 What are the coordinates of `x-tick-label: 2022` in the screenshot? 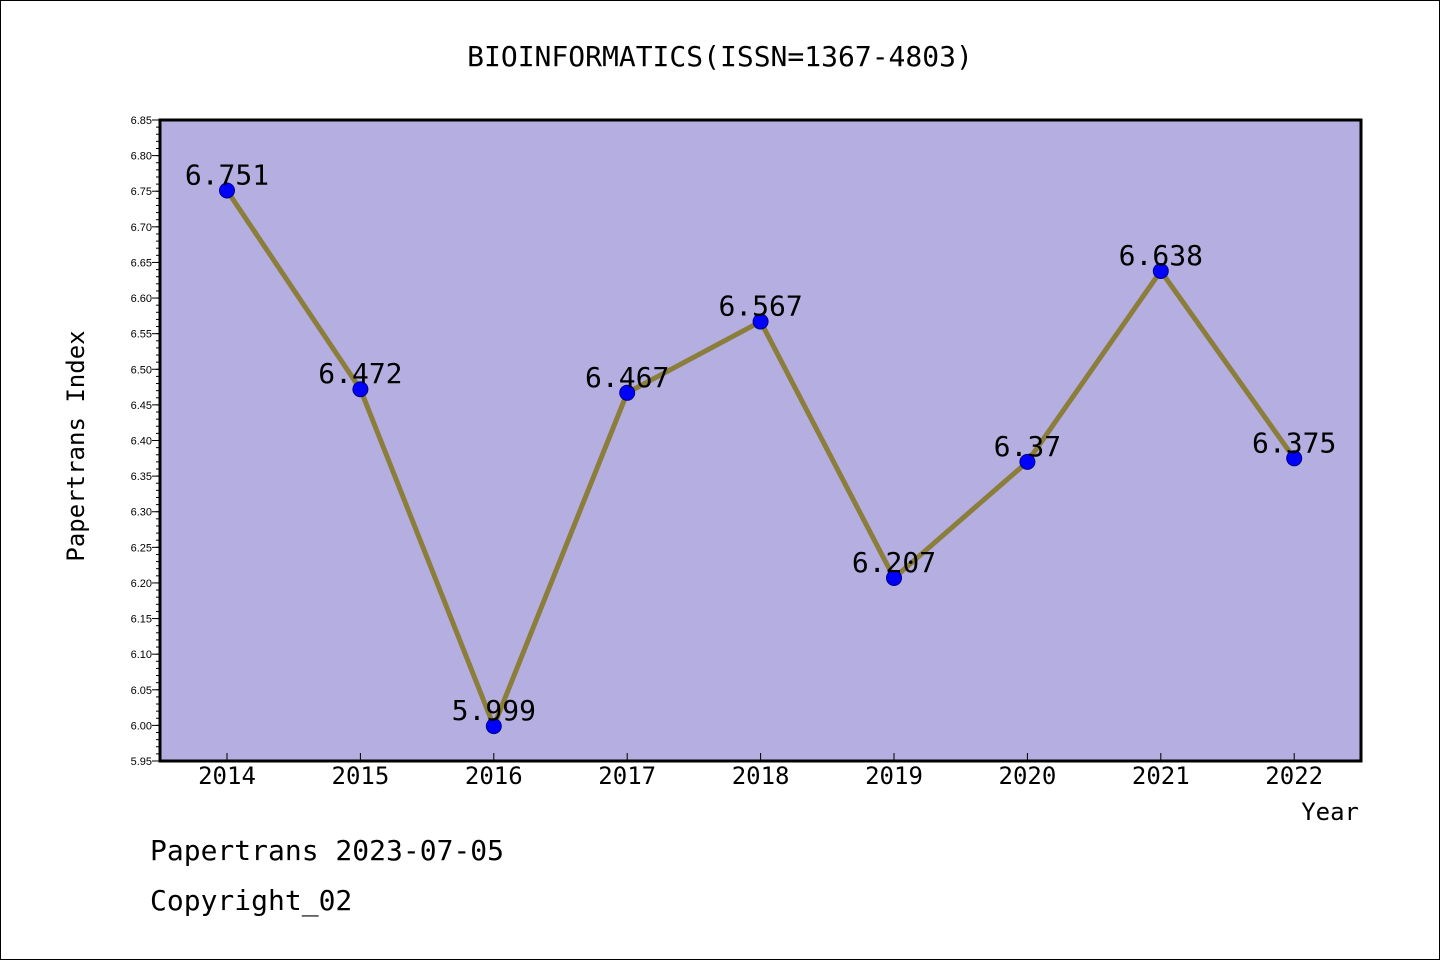 It's located at (1294, 776).